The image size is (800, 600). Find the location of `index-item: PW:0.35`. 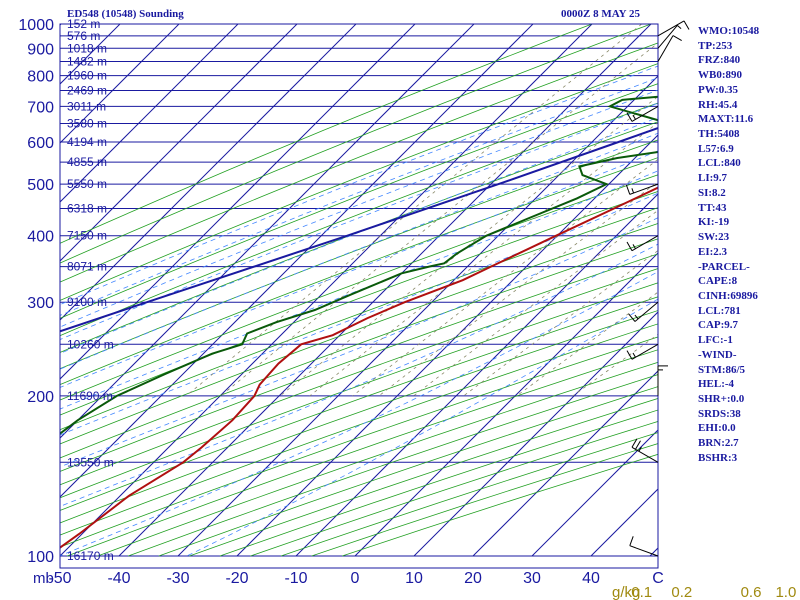

index-item: PW:0.35 is located at coordinates (718, 89).